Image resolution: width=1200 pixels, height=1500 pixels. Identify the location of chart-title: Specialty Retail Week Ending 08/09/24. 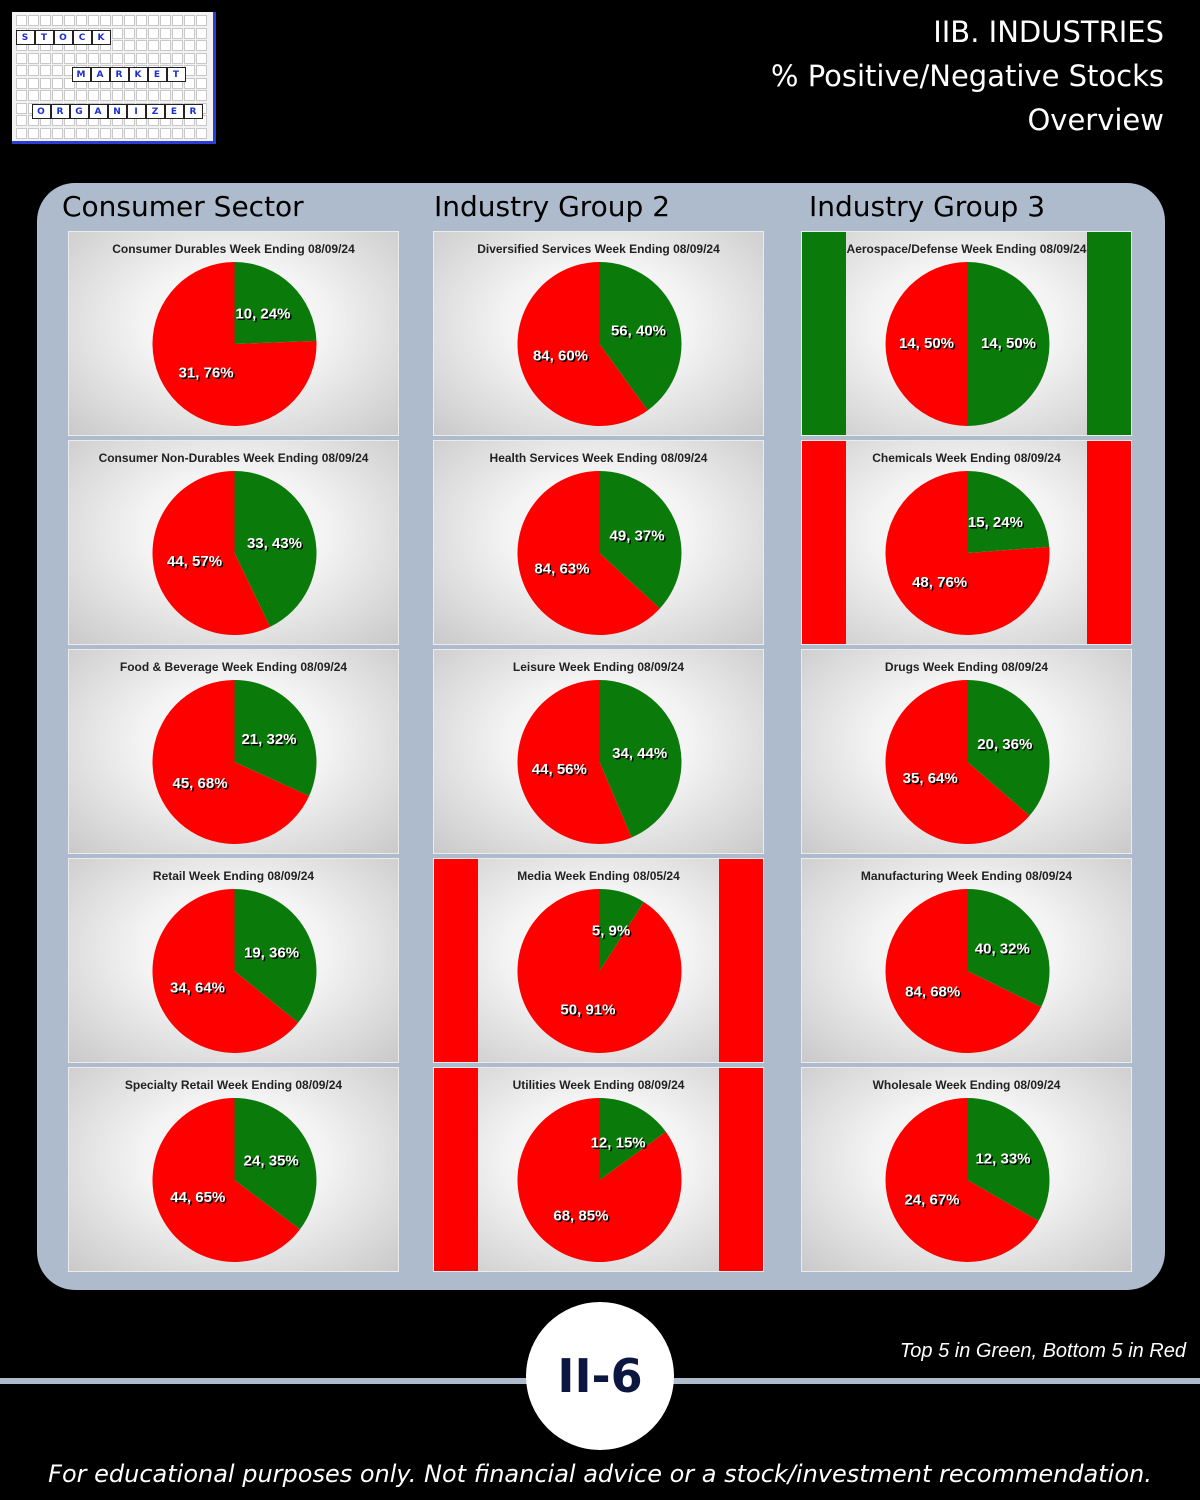
(233, 1085).